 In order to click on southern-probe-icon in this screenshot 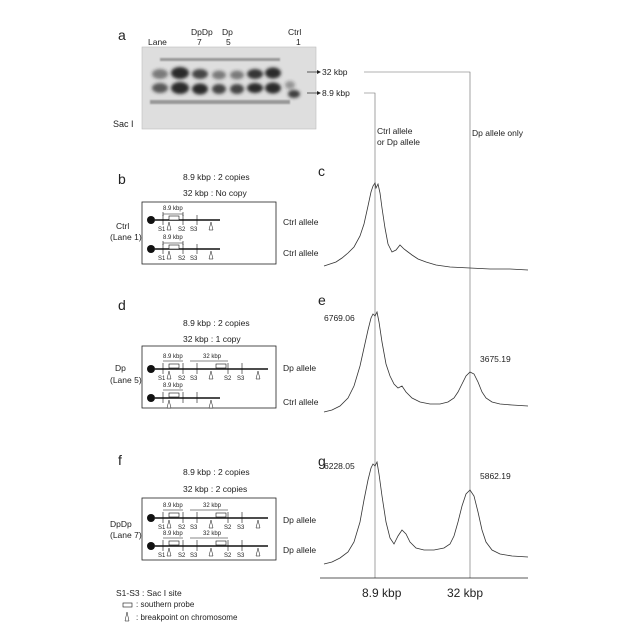, I will do `click(127, 605)`.